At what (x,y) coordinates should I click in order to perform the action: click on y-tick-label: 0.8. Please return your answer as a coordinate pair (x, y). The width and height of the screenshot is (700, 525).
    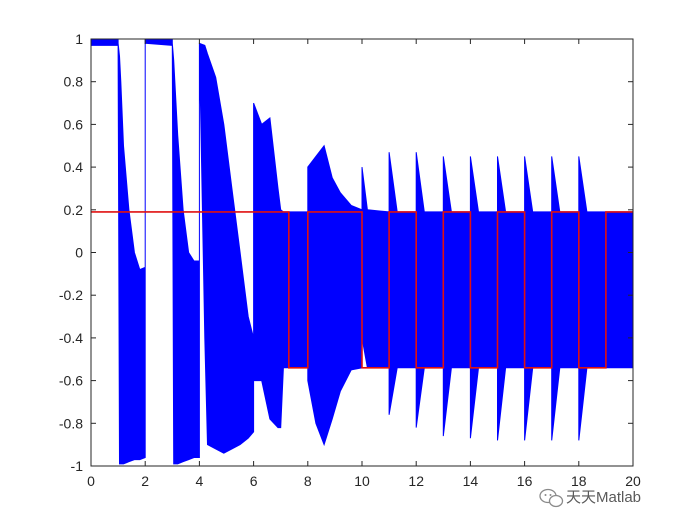
    Looking at the image, I should click on (74, 82).